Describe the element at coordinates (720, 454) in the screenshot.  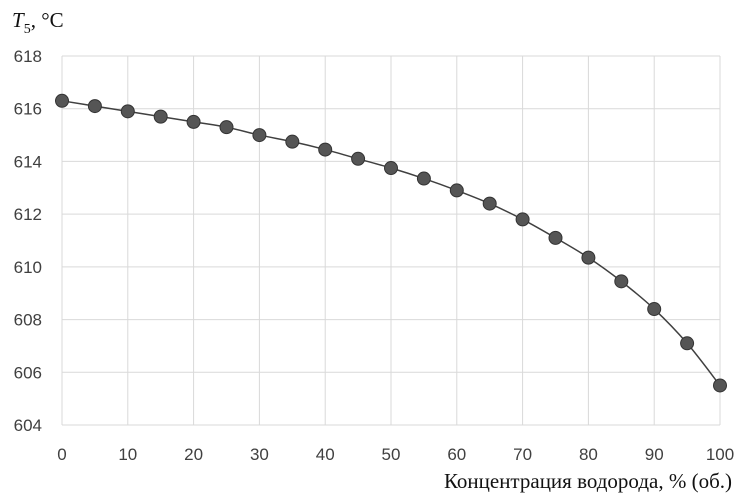
I see `x-tick-label: 100` at that location.